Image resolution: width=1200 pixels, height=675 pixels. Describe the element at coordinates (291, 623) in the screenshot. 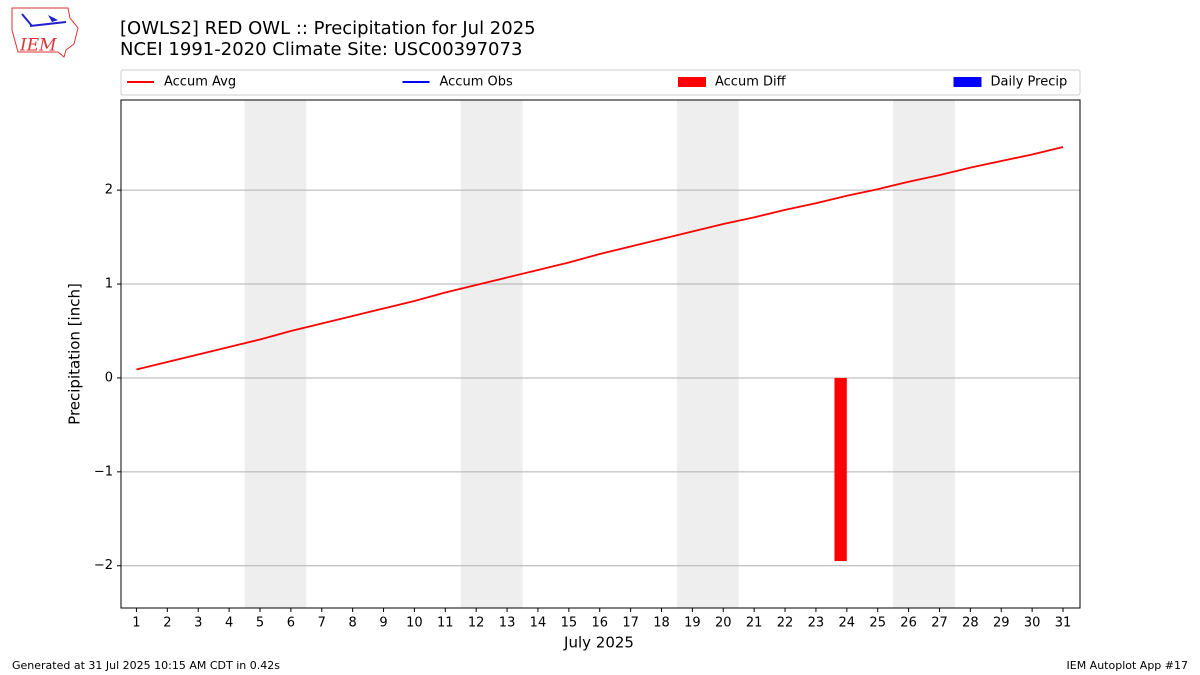

I see `x-tick-label: 6` at that location.